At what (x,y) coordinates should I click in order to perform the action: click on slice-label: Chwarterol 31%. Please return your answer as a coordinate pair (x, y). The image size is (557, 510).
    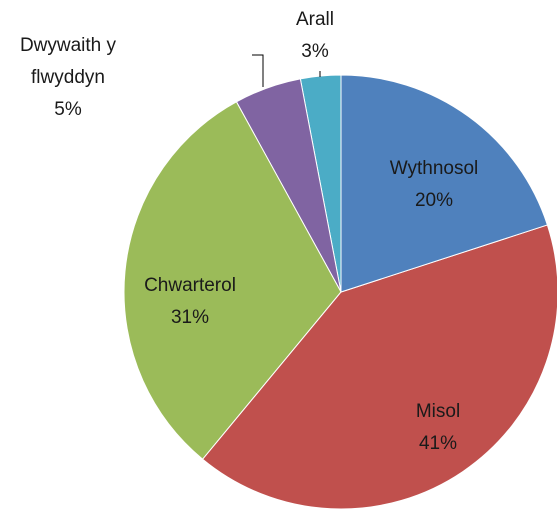
    Looking at the image, I should click on (190, 302).